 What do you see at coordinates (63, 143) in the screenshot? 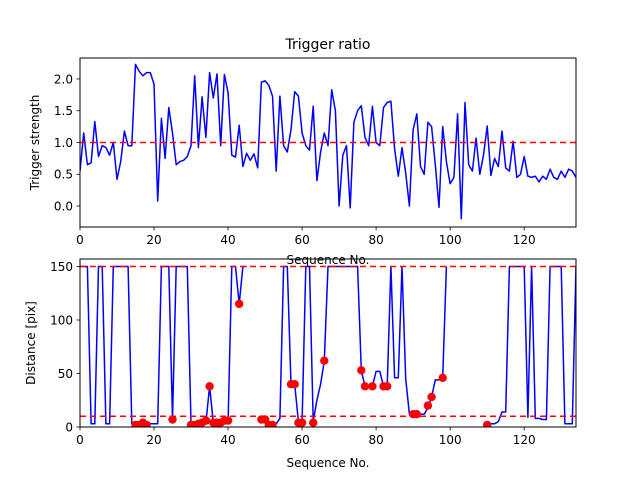
I see `top-y-tick-label: 1.0` at bounding box center [63, 143].